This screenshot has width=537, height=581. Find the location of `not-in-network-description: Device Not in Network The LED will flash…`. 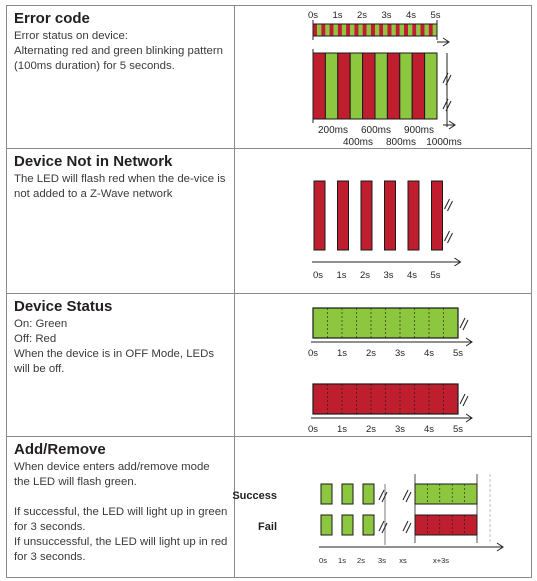

not-in-network-description: Device Not in Network The LED will flash… is located at coordinates (120, 221).